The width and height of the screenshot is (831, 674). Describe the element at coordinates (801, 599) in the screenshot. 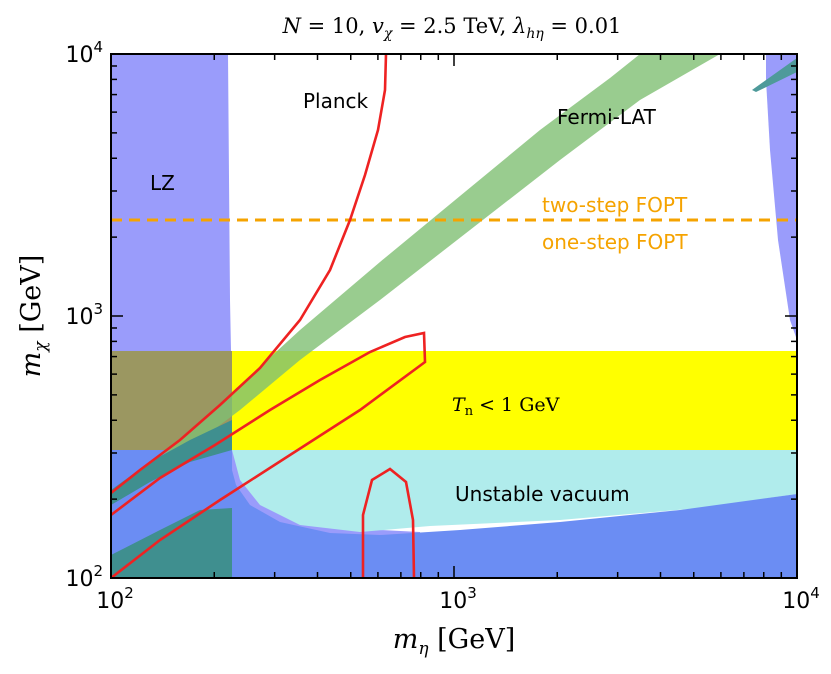

I see `x-tick-label: 10⁴` at that location.